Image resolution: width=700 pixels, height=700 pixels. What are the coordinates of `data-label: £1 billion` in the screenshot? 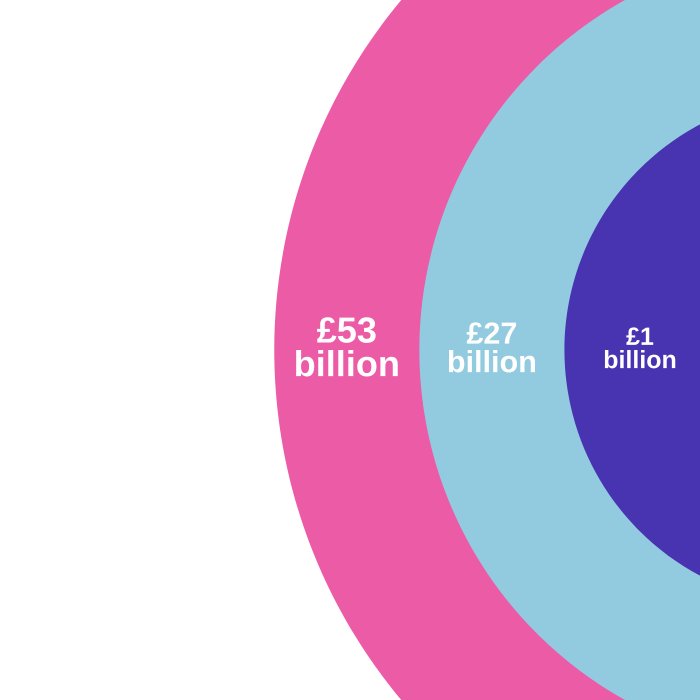 It's located at (640, 347).